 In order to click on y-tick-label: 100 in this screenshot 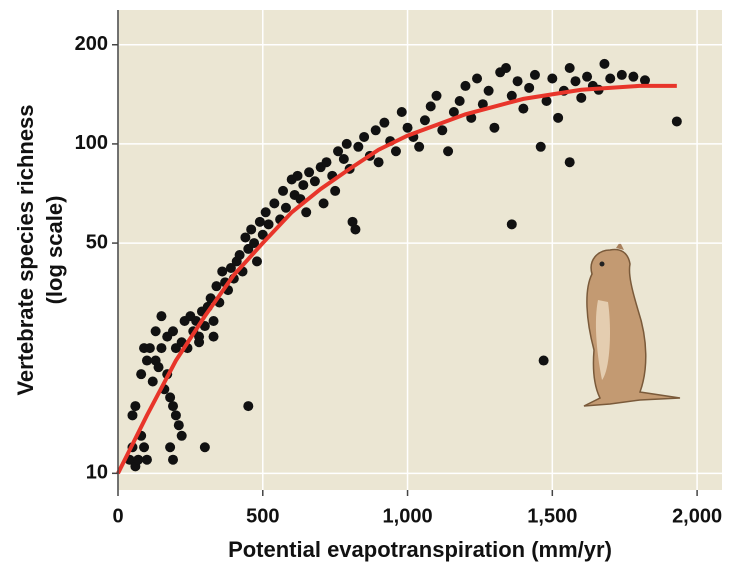, I will do `click(91, 143)`.